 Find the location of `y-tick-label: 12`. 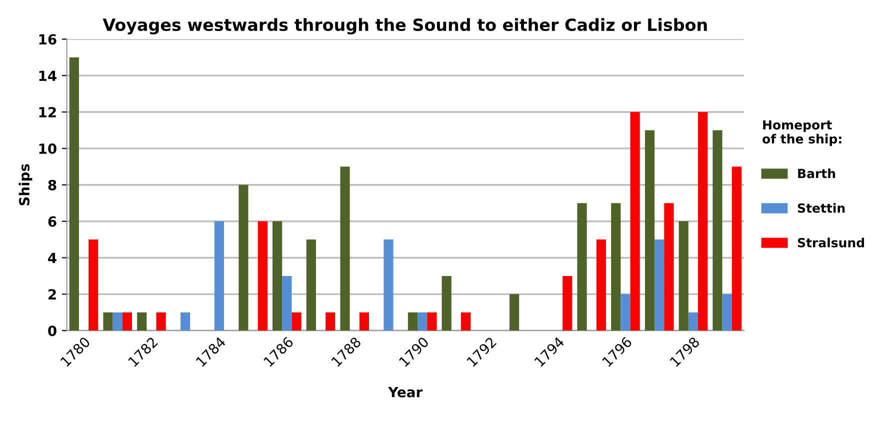

y-tick-label: 12 is located at coordinates (47, 112).